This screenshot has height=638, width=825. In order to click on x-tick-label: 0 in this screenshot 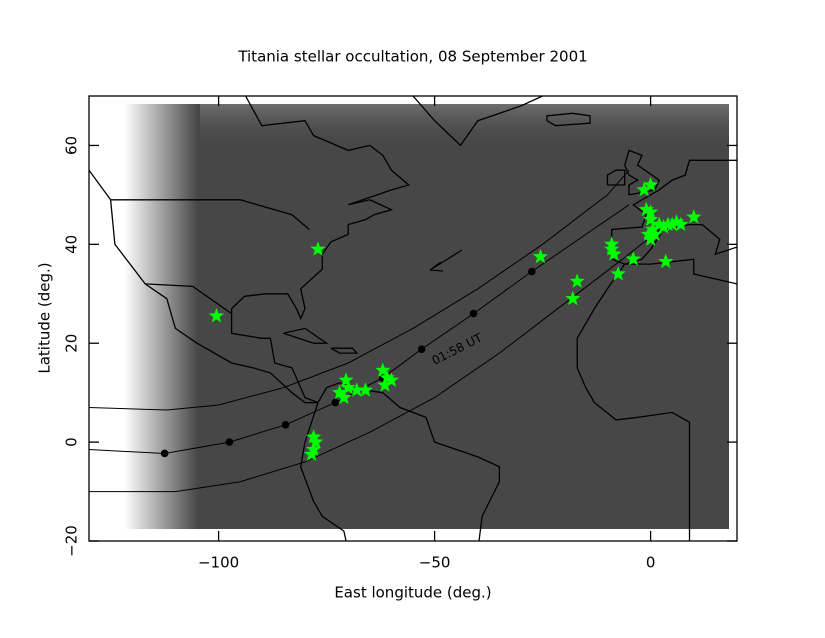, I will do `click(651, 563)`.